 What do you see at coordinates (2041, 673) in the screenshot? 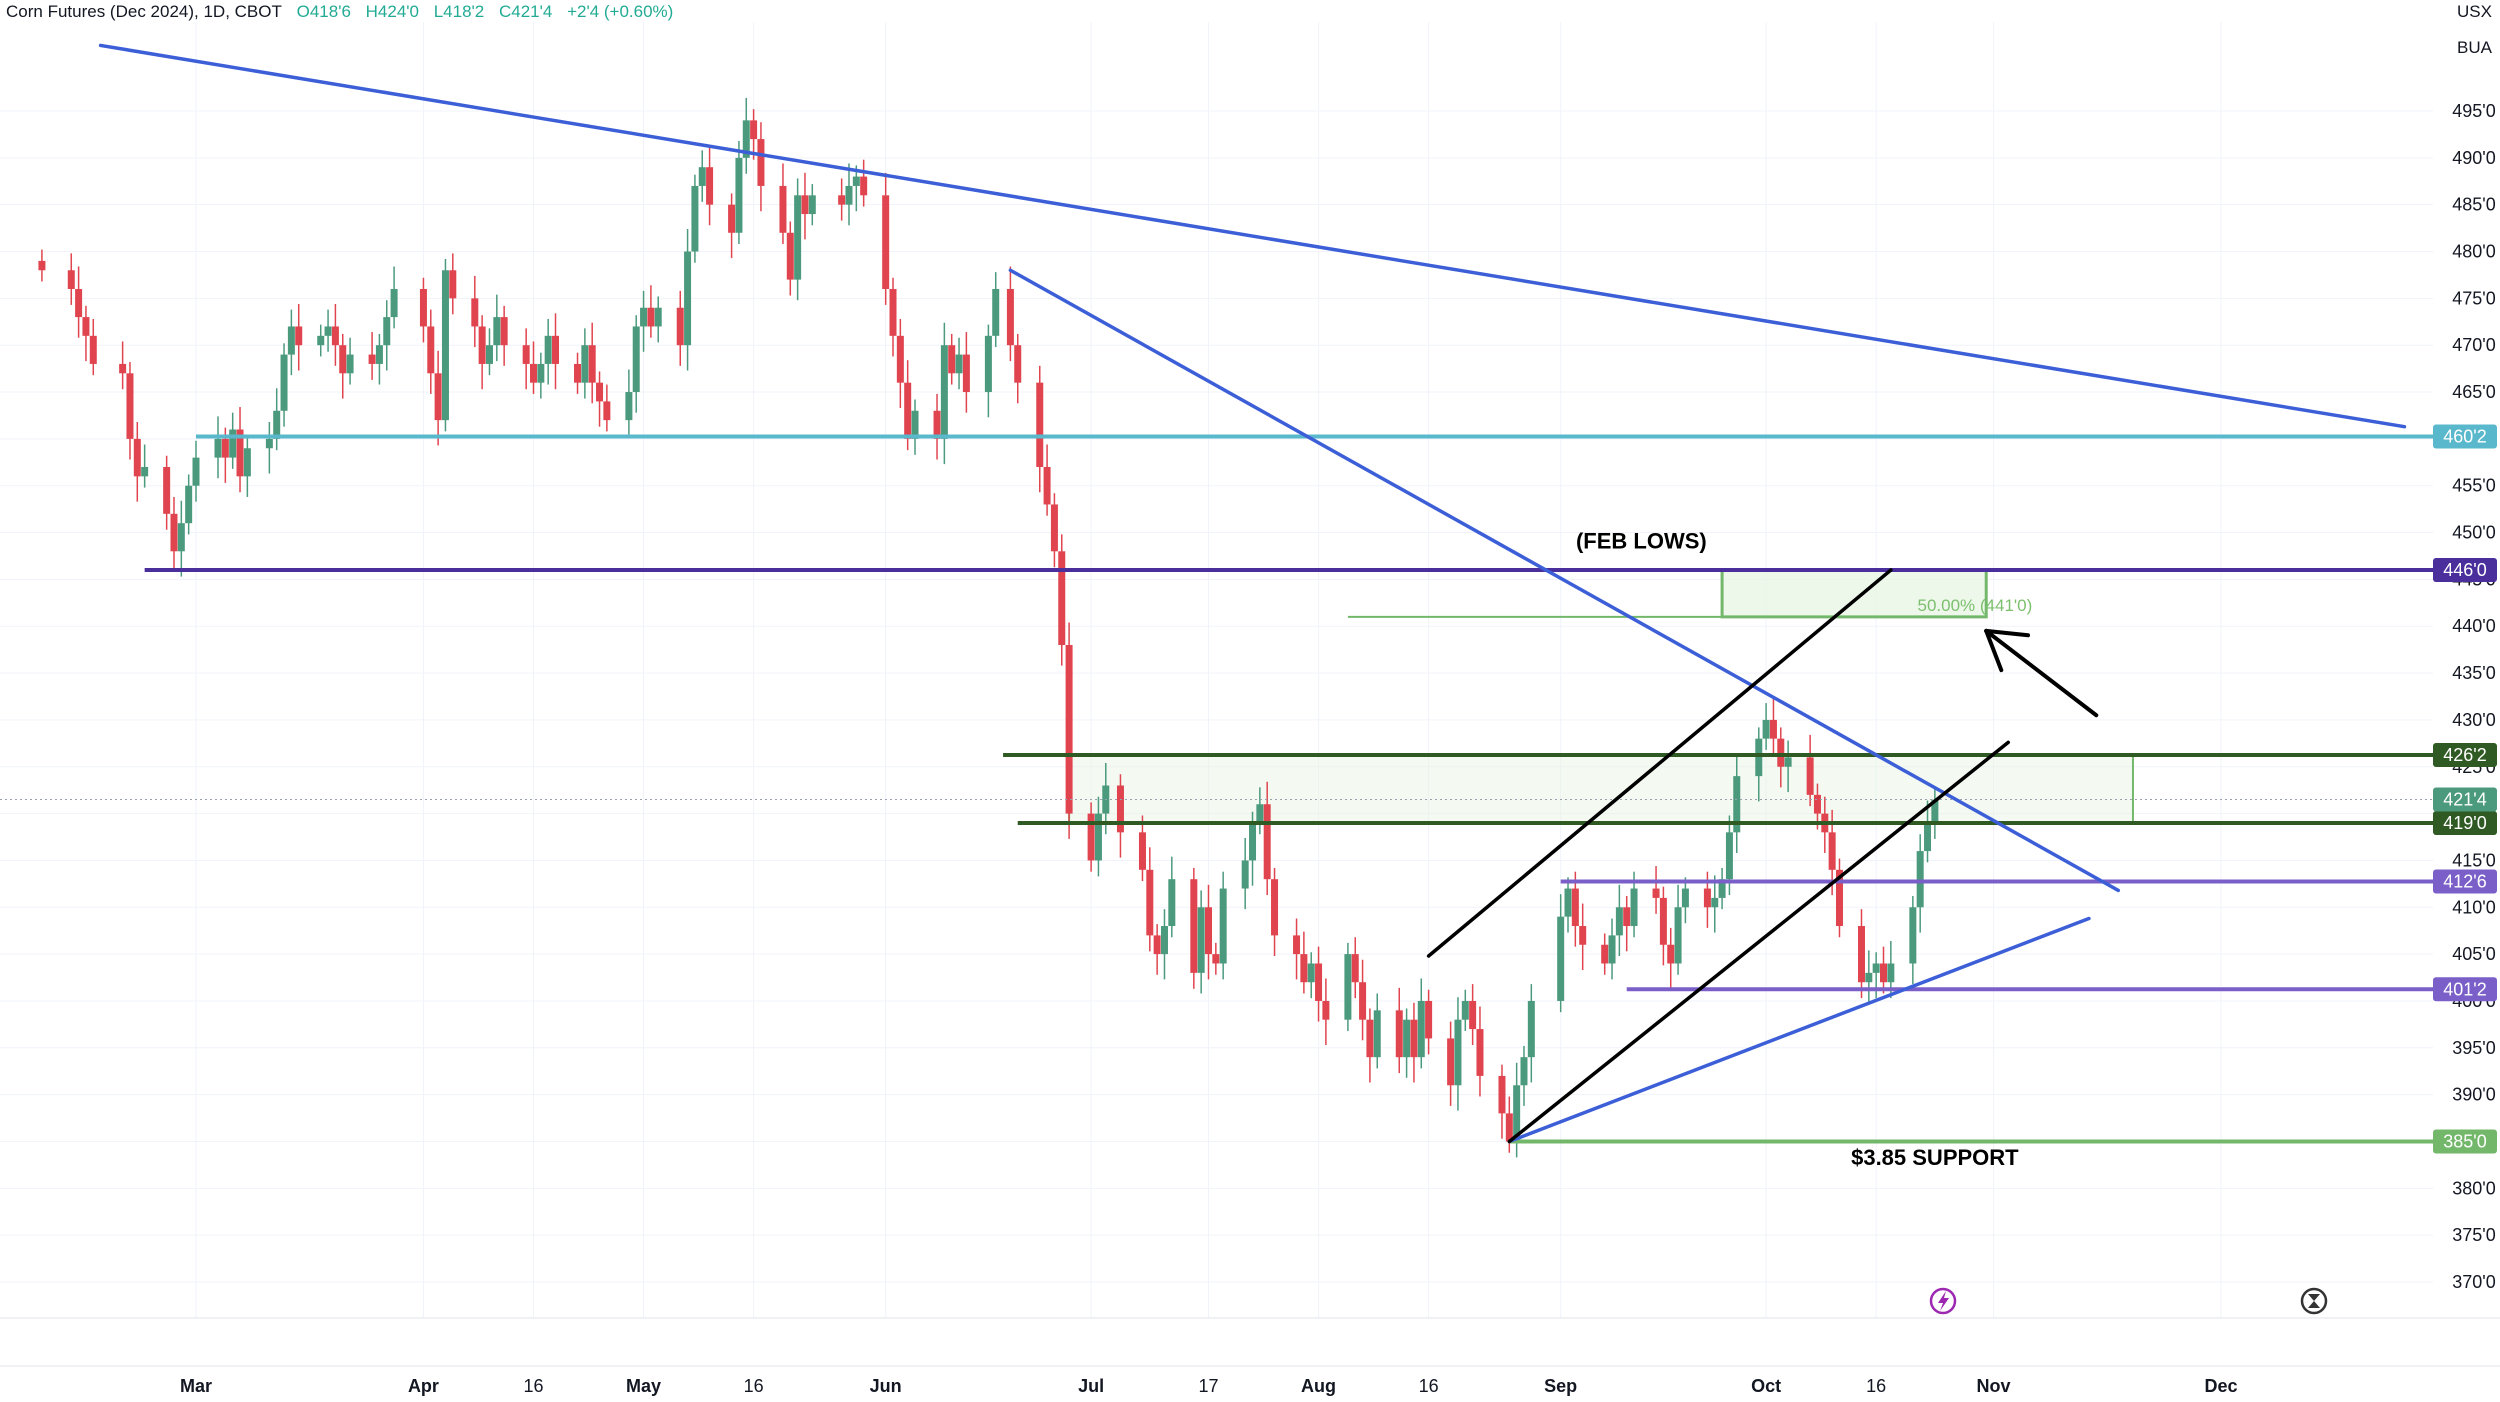
I see `arrow-shaft` at bounding box center [2041, 673].